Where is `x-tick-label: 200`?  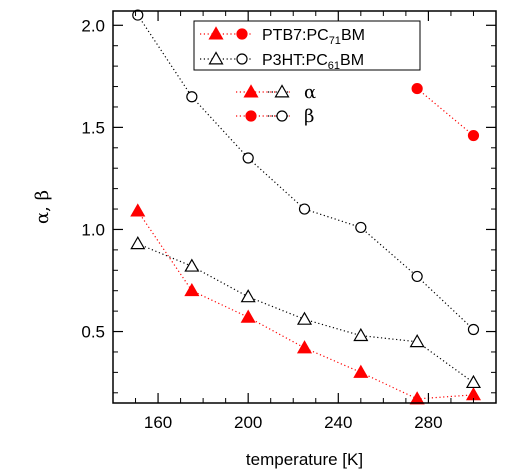
x-tick-label: 200 is located at coordinates (248, 422).